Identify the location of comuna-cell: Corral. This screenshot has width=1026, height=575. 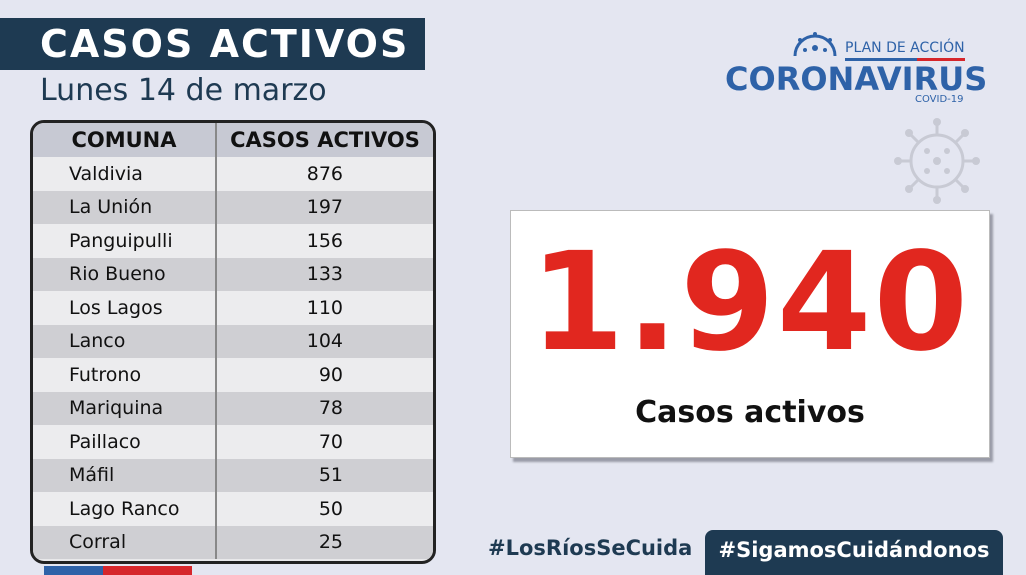
(125, 542).